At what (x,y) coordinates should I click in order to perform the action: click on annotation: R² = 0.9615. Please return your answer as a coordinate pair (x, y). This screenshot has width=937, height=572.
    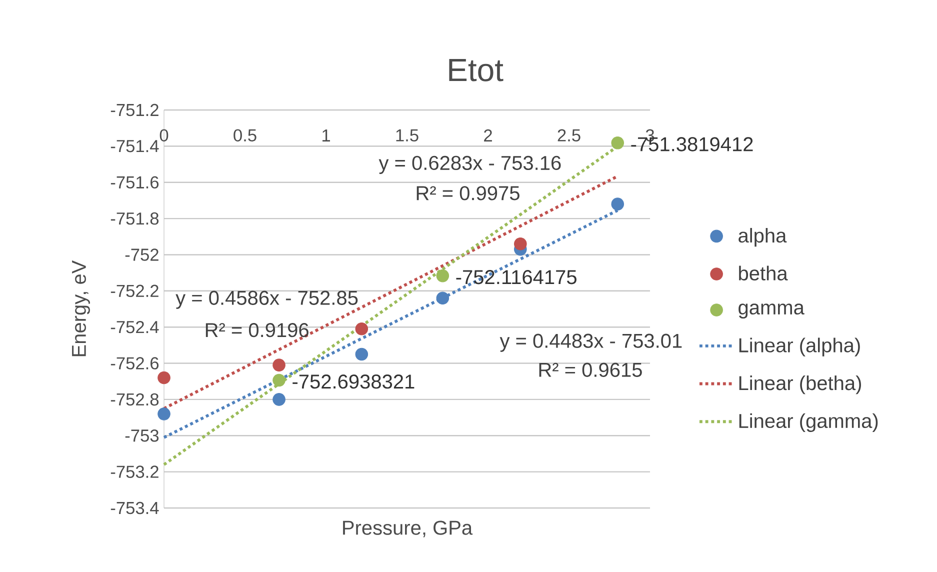
    Looking at the image, I should click on (590, 369).